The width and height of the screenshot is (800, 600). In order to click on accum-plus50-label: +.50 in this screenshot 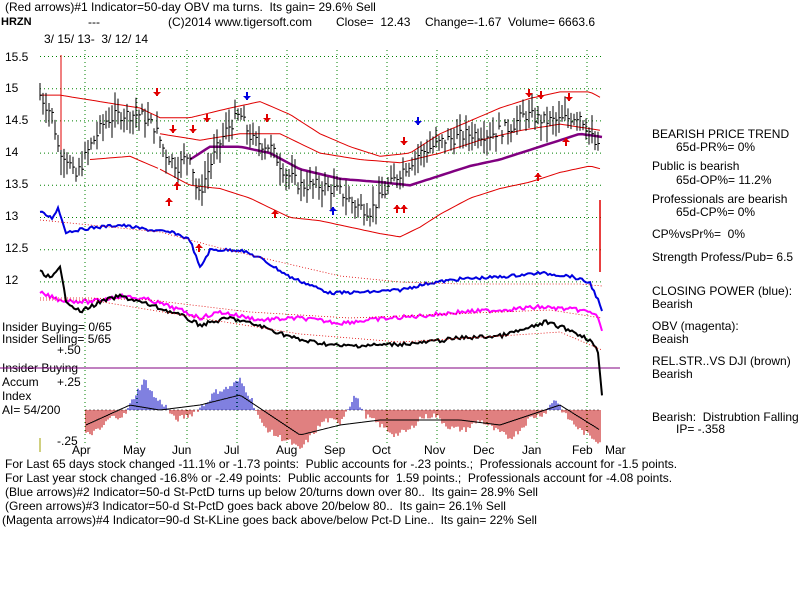, I will do `click(69, 350)`.